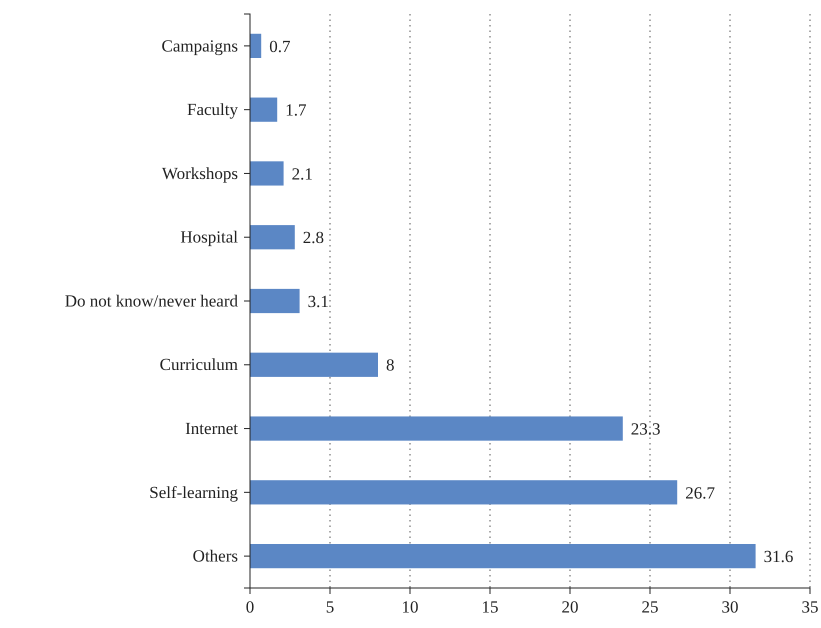  Describe the element at coordinates (280, 46) in the screenshot. I see `data-label: 0.7` at that location.